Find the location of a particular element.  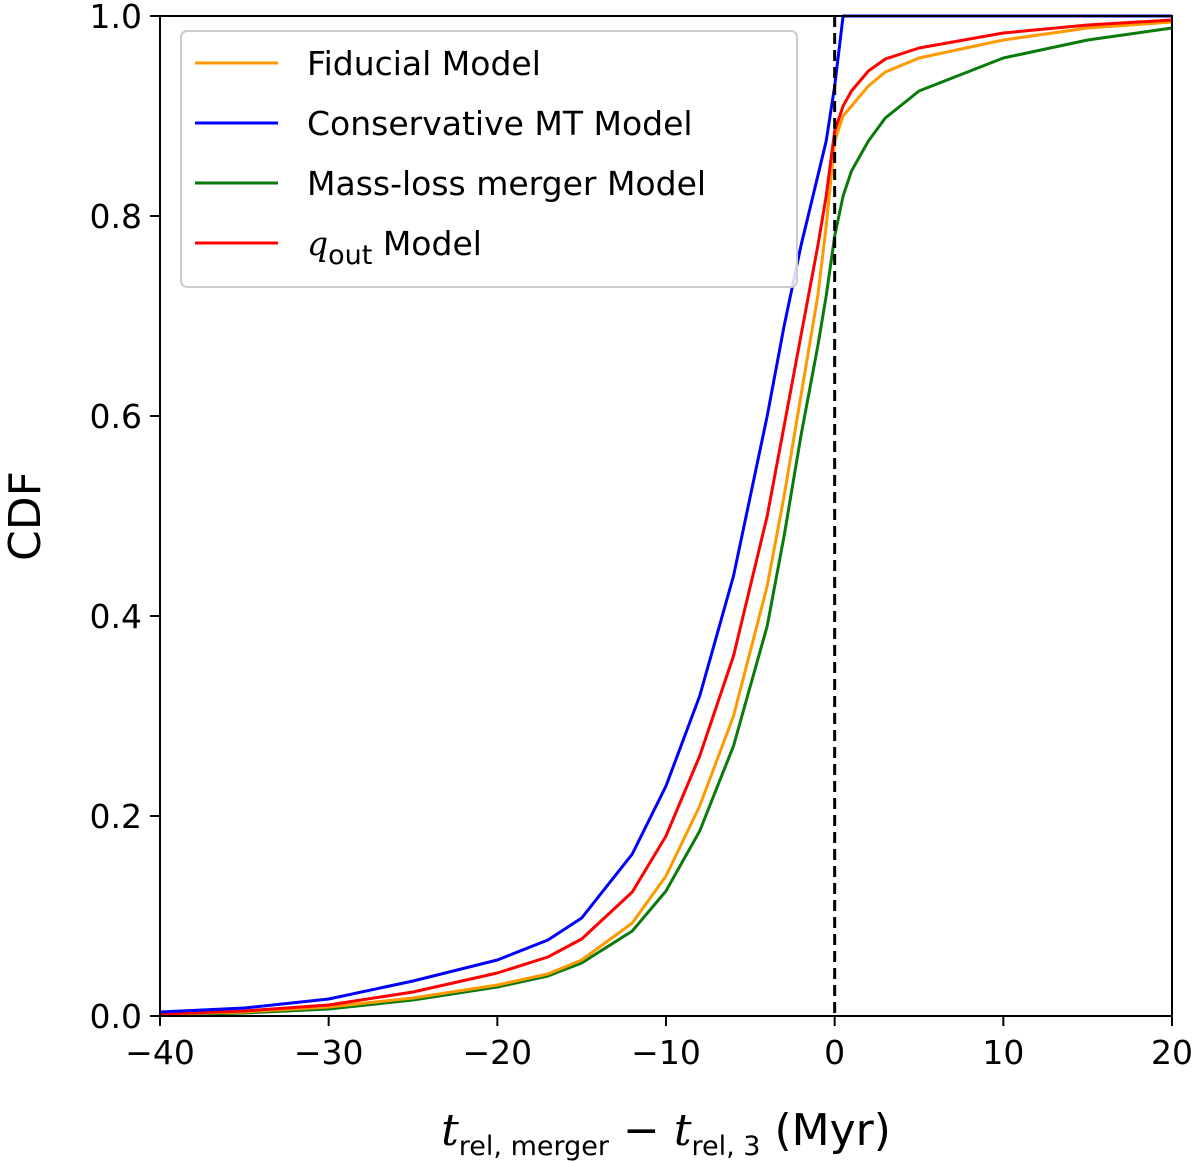

y-tick-label: 0.8 is located at coordinates (116, 216).